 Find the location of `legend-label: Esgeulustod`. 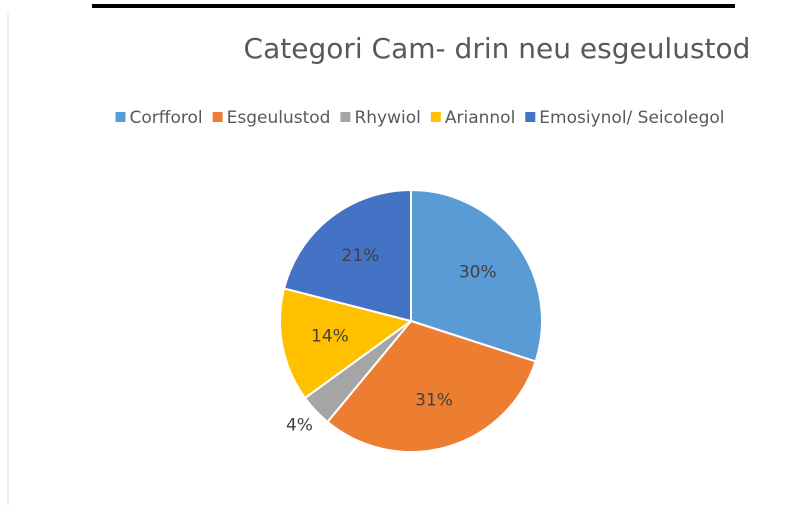

legend-label: Esgeulustod is located at coordinates (279, 118).